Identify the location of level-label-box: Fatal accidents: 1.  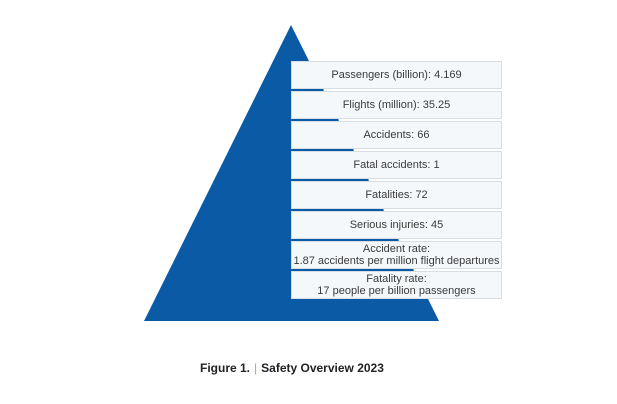
(396, 165).